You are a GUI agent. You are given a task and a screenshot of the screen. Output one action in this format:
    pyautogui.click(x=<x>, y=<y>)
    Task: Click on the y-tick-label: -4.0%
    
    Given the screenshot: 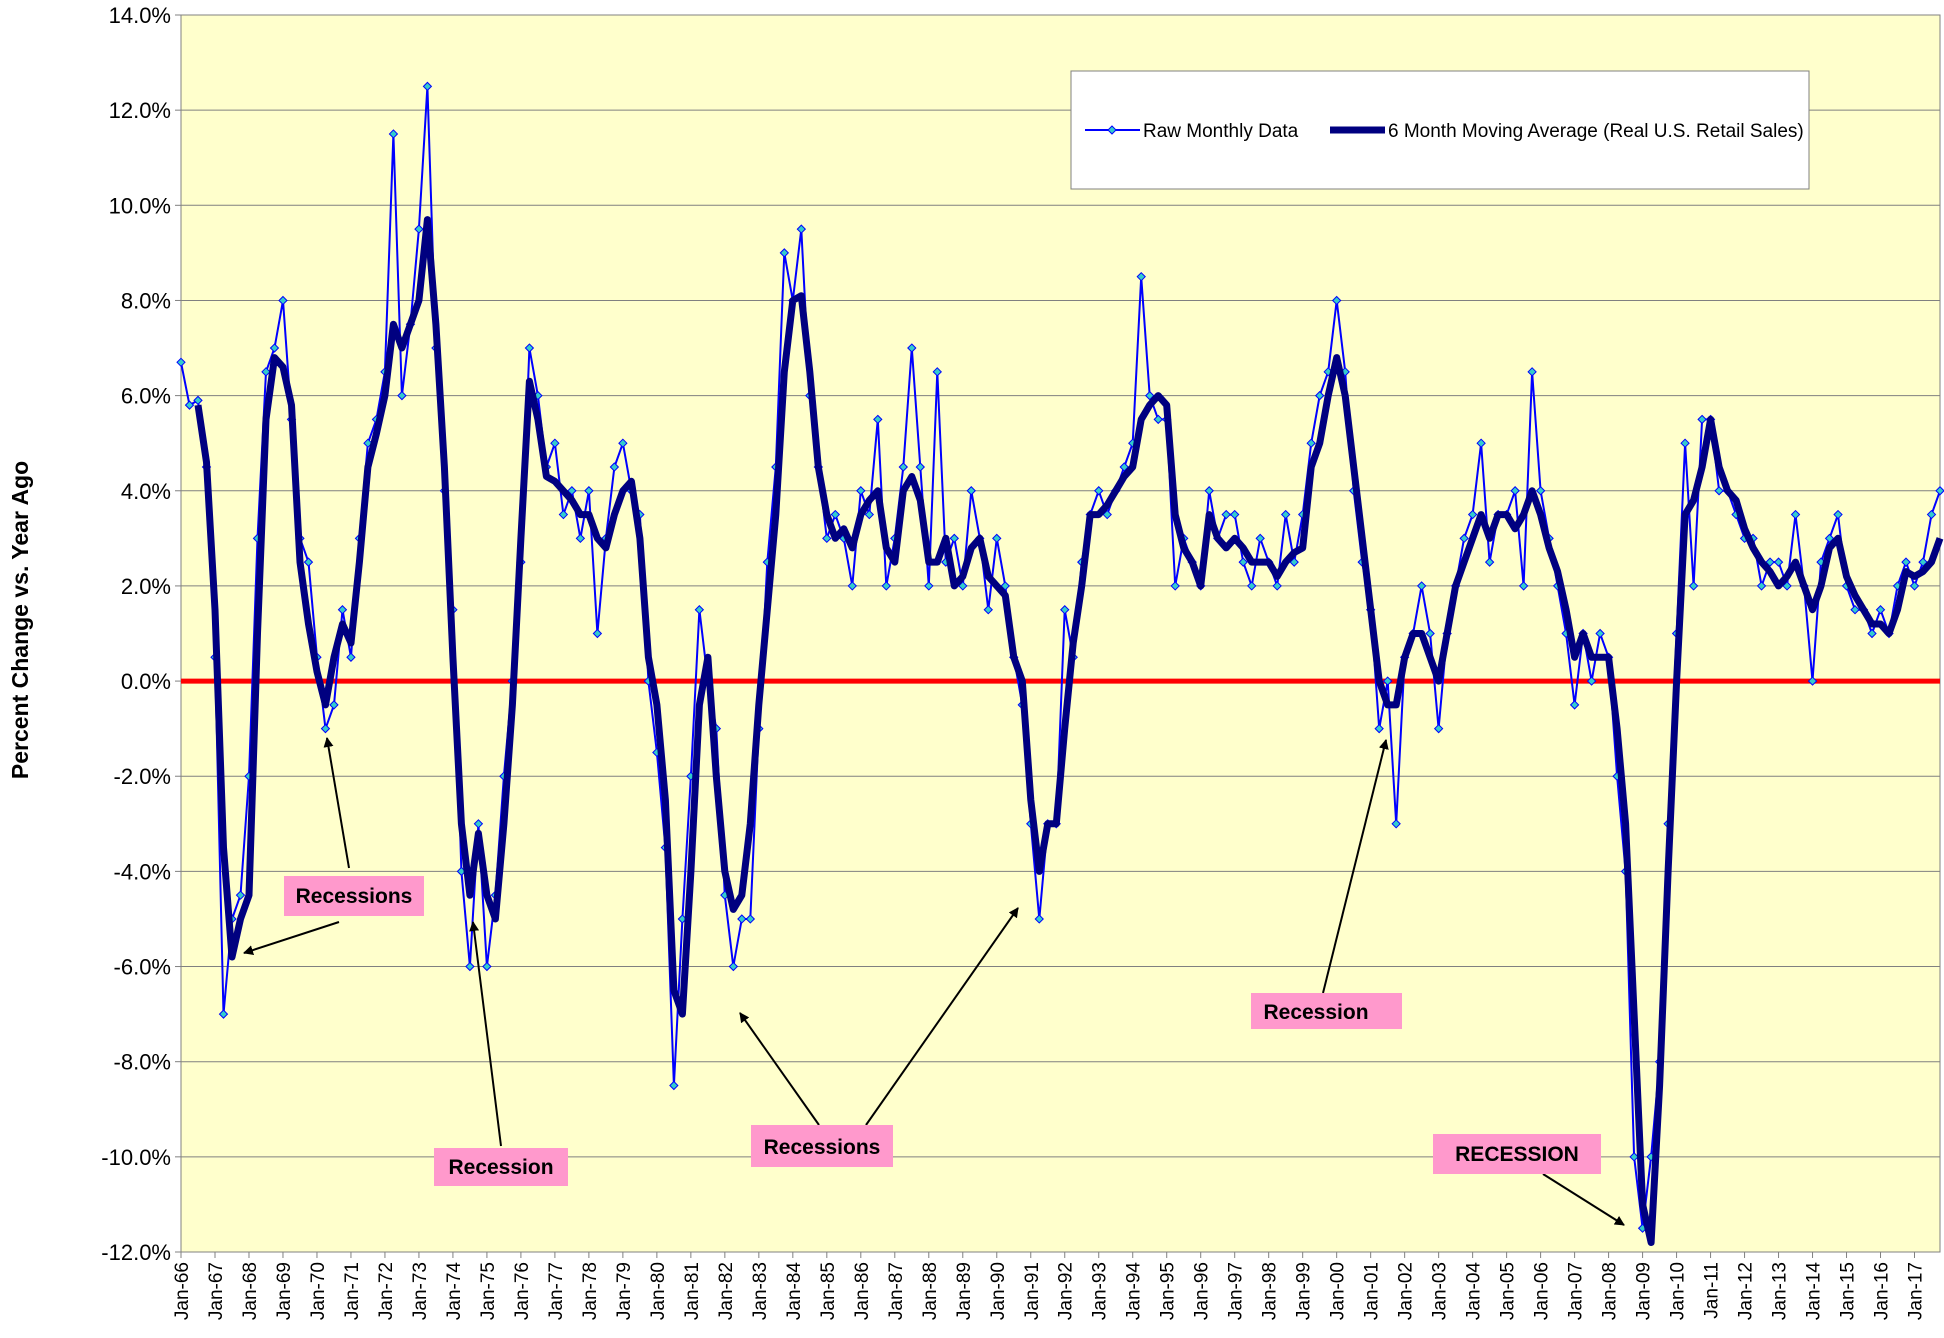 What is the action you would take?
    pyautogui.click(x=142, y=871)
    